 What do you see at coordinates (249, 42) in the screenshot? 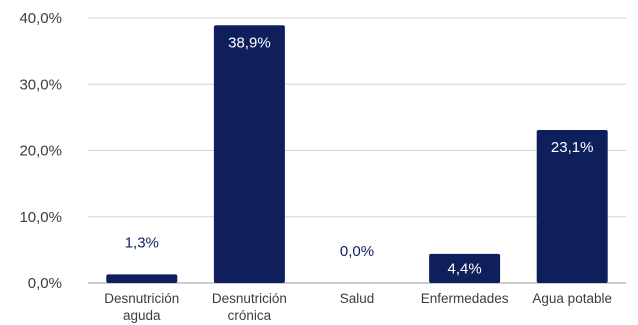
I see `data-label: 38,9%` at bounding box center [249, 42].